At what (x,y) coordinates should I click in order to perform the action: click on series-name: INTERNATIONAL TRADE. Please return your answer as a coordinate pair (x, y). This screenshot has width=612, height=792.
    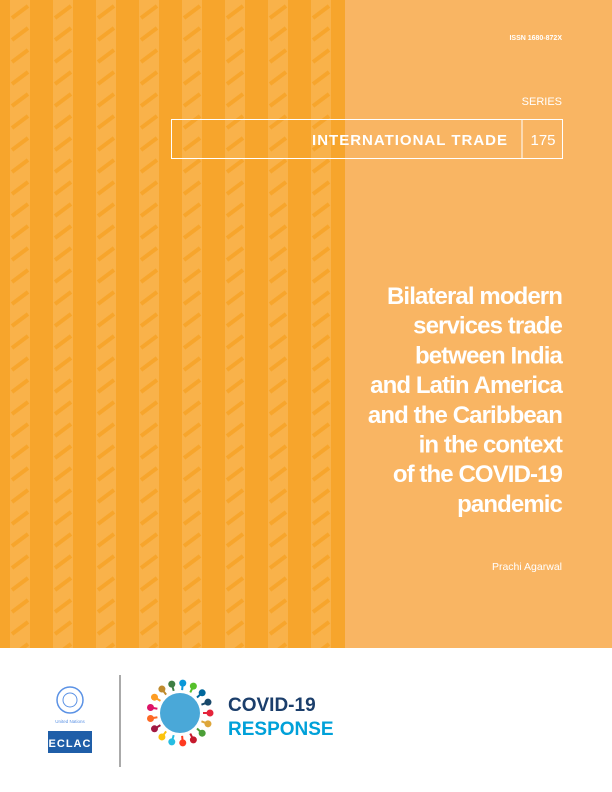
    Looking at the image, I should click on (410, 140).